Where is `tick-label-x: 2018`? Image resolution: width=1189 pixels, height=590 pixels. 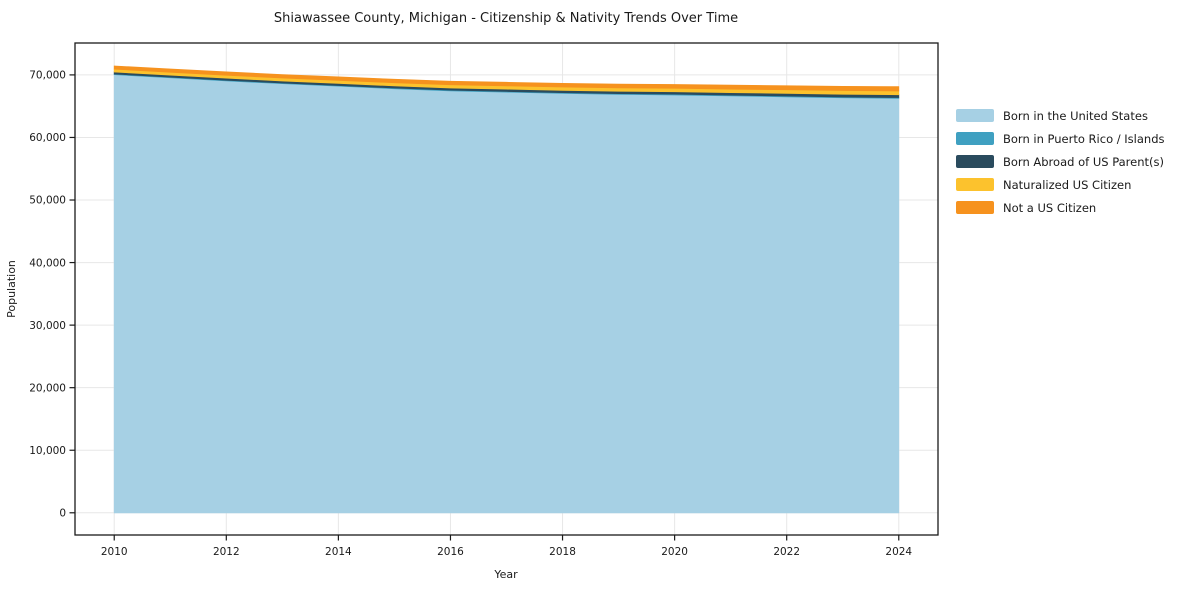 tick-label-x: 2018 is located at coordinates (562, 552).